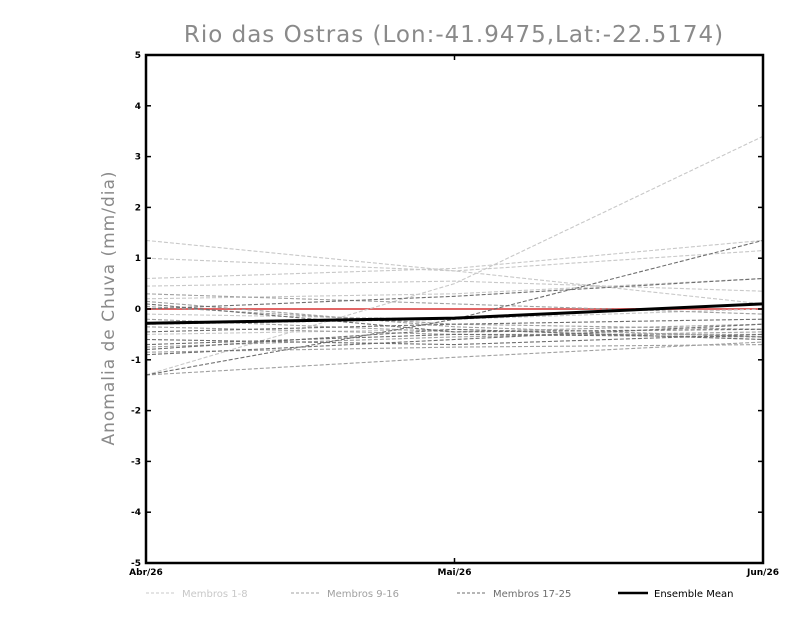 The image size is (800, 618). I want to click on x-tick-label: Mai/26, so click(455, 573).